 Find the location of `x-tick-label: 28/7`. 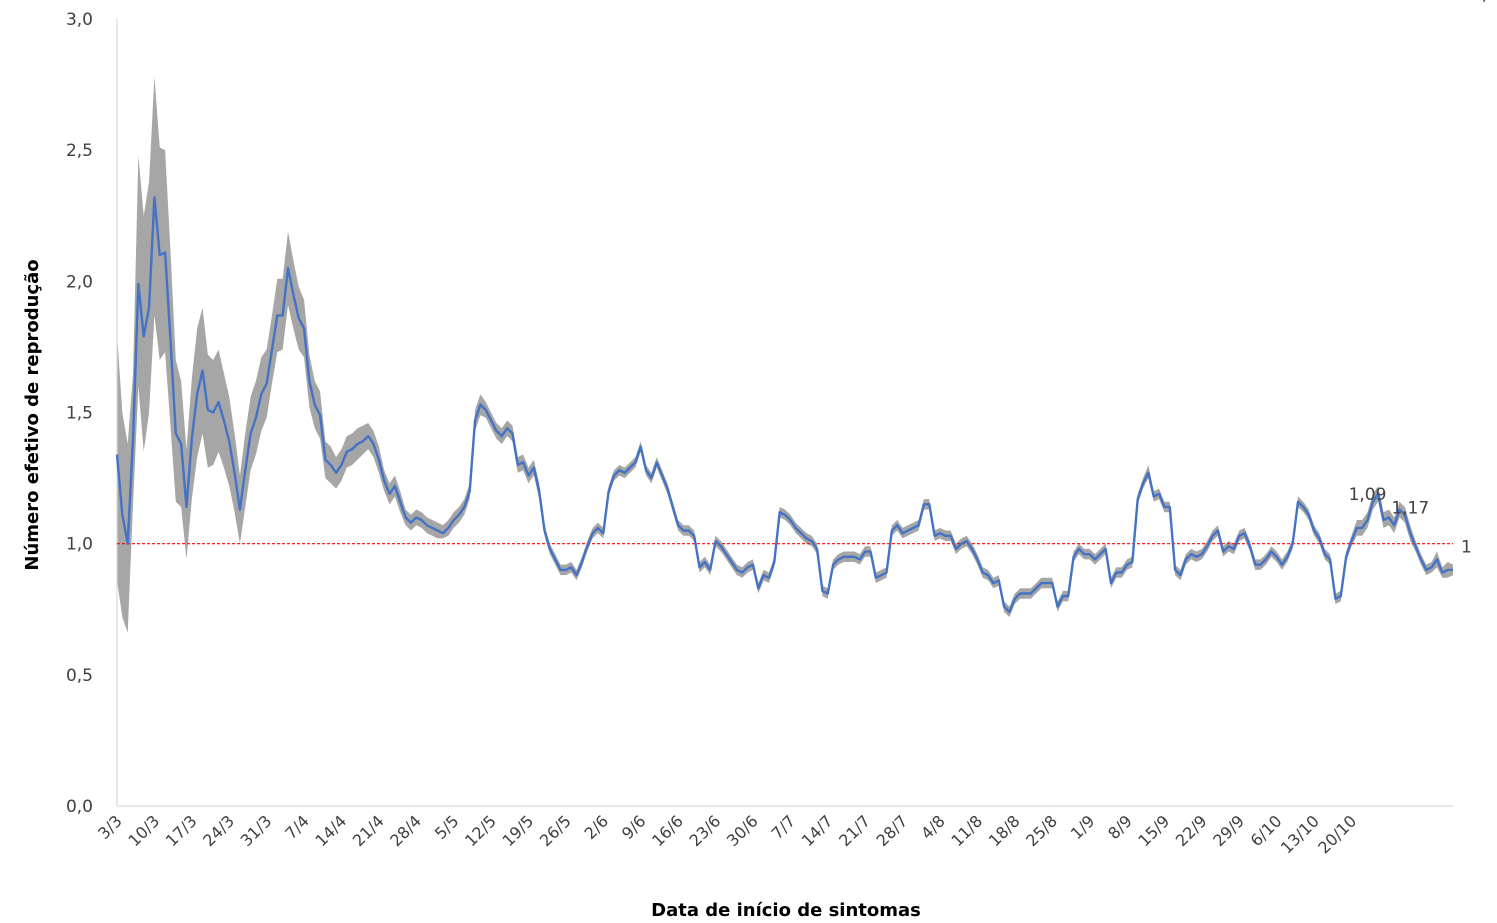

x-tick-label: 28/7 is located at coordinates (892, 830).